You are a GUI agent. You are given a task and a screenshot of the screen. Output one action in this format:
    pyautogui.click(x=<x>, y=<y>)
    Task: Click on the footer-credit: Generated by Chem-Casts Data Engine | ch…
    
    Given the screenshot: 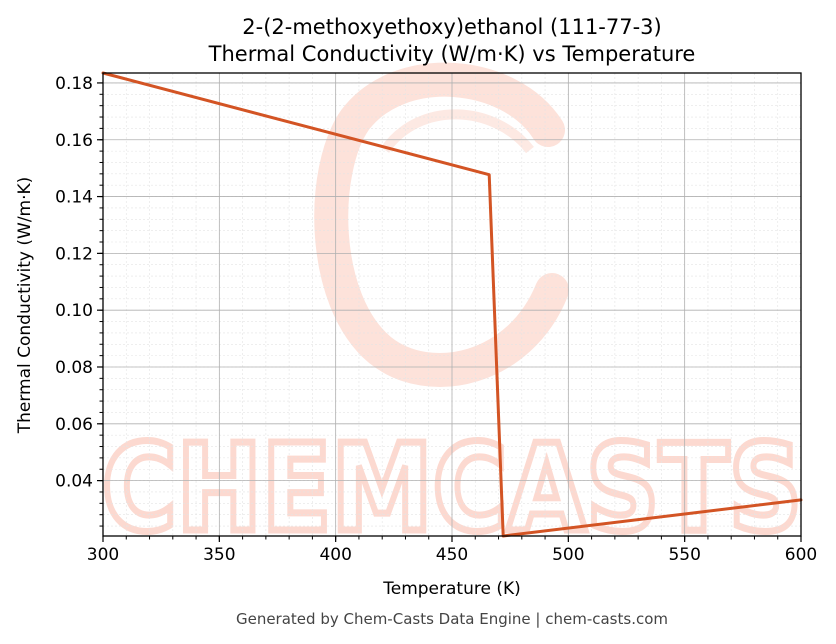 What is the action you would take?
    pyautogui.click(x=452, y=619)
    